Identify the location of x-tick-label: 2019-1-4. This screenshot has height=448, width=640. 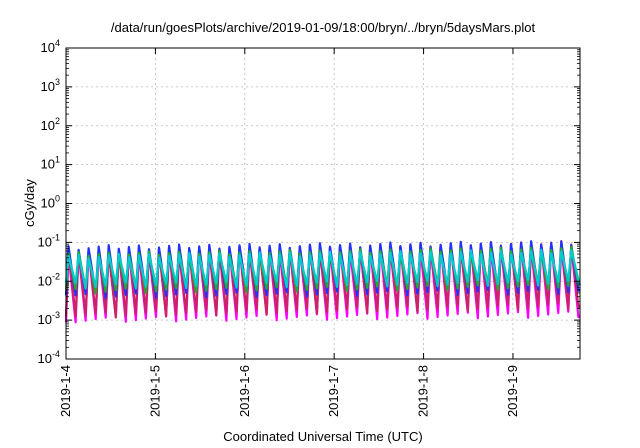
(65, 391).